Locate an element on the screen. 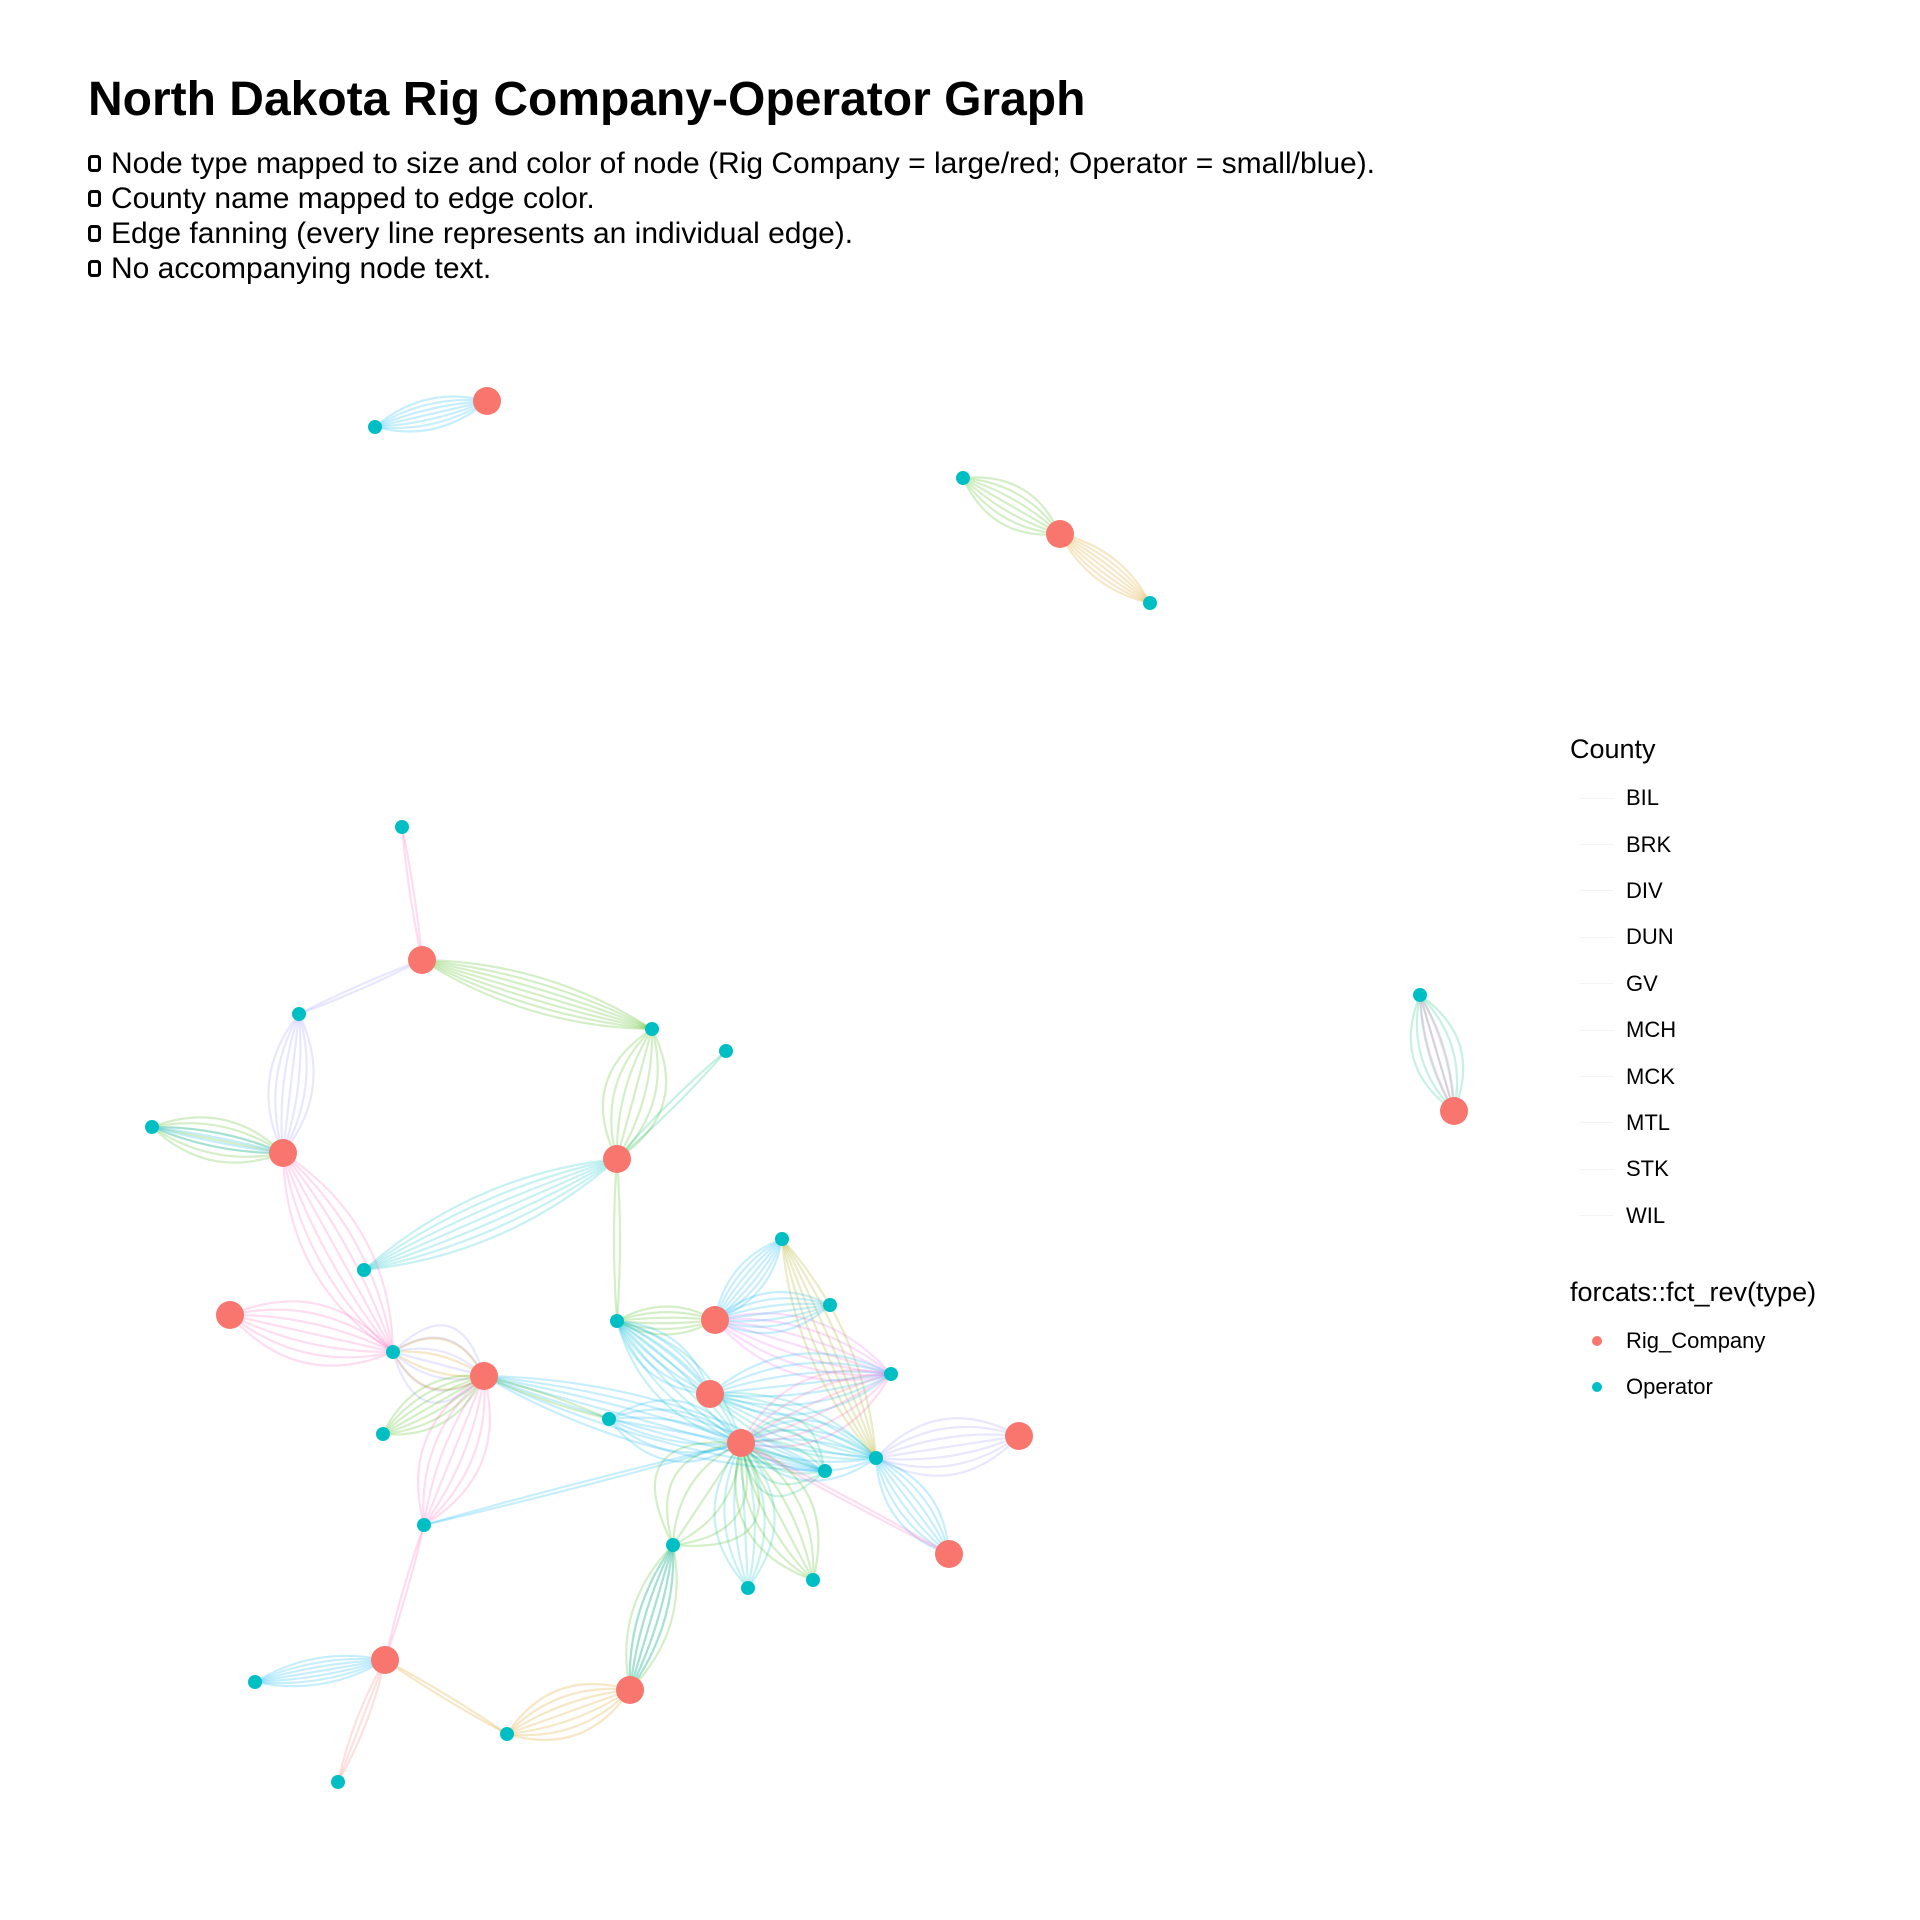 This screenshot has height=1920, width=1920. graph-title: North Dakota Rig Company-Operator Graph is located at coordinates (587, 99).